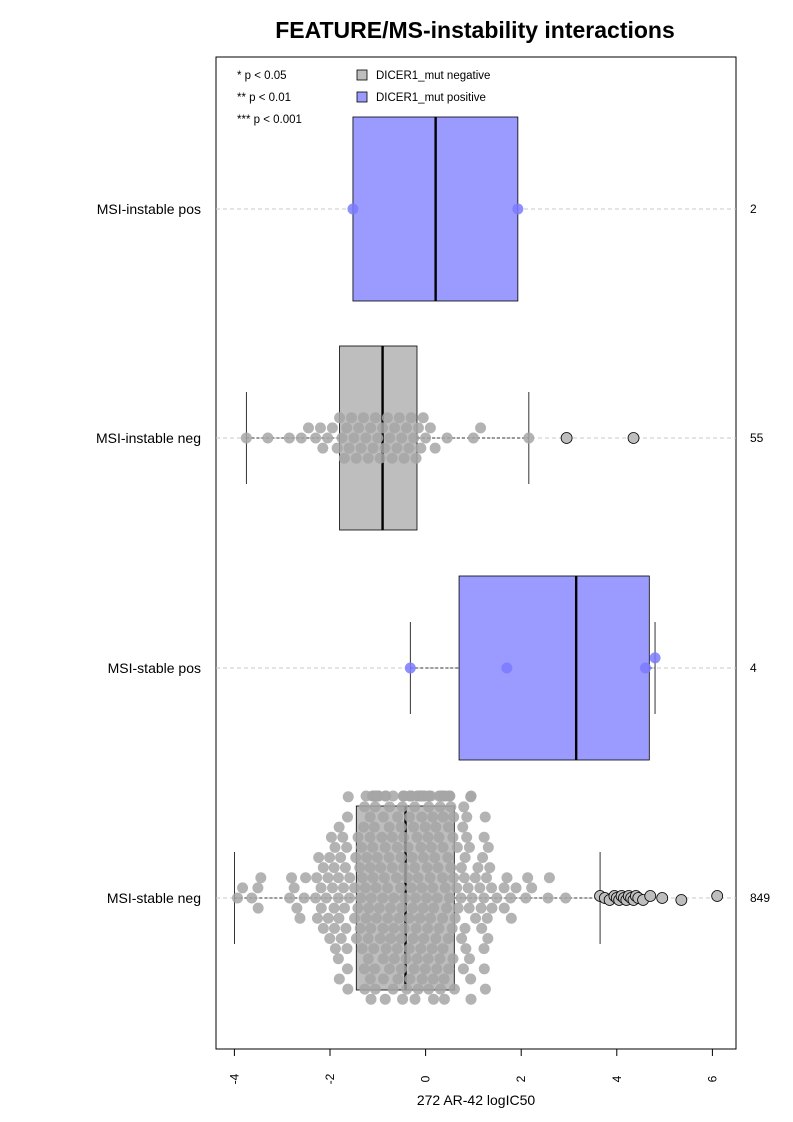 The width and height of the screenshot is (793, 1122). Describe the element at coordinates (234, 1078) in the screenshot. I see `x-tick-label: -4` at that location.